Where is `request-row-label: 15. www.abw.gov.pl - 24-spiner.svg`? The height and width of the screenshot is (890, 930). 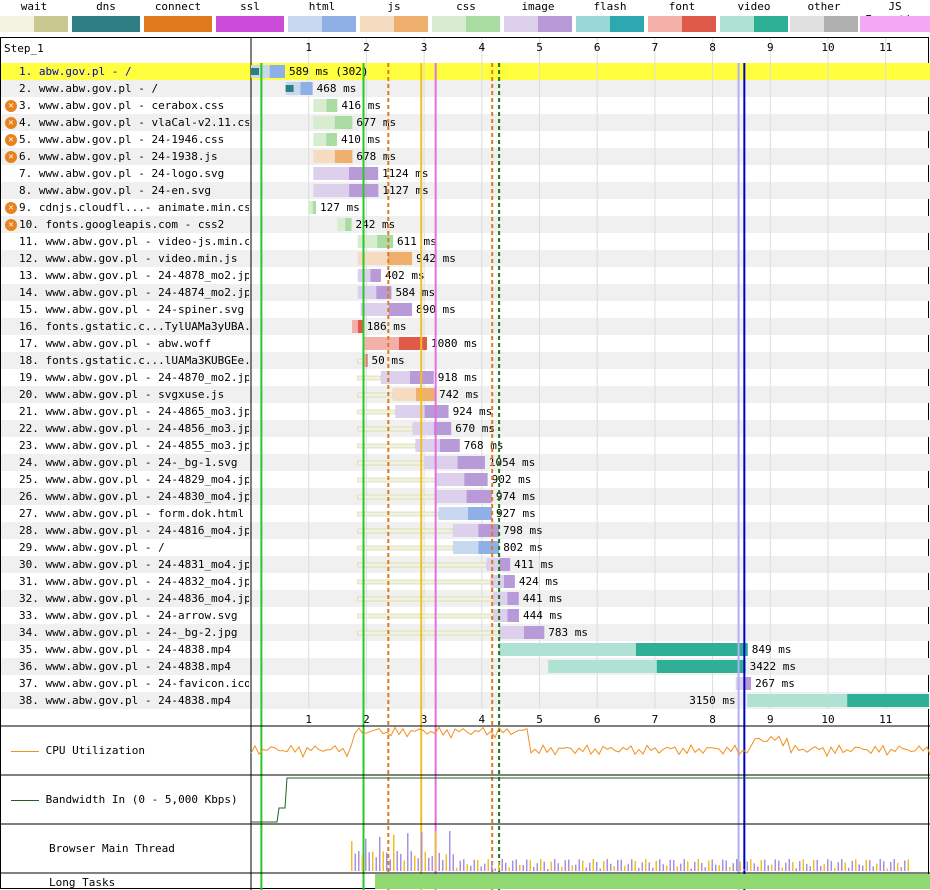
request-row-label: 15. www.abw.gov.pl - 24-spiner.svg is located at coordinates (127, 309).